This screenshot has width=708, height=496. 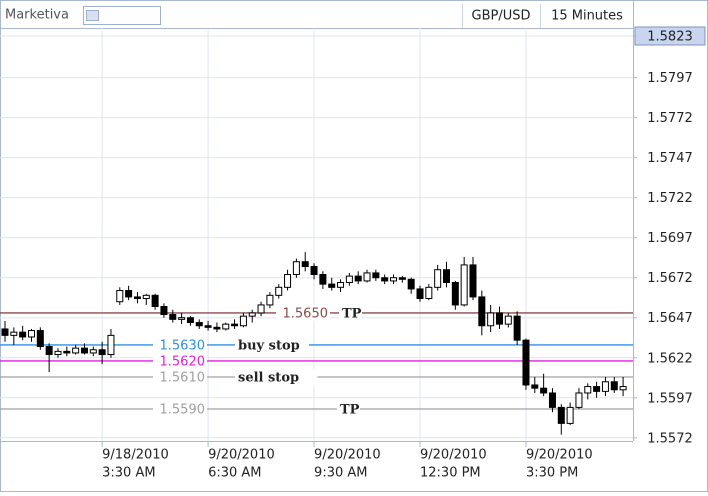 What do you see at coordinates (670, 118) in the screenshot?
I see `y-tick-label: 1.5772` at bounding box center [670, 118].